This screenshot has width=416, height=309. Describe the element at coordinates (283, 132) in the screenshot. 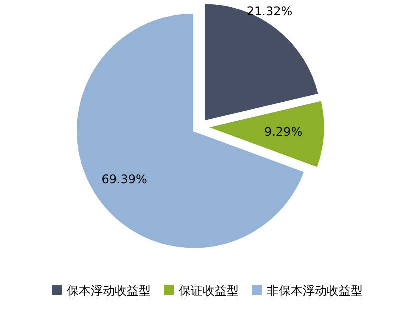

I see `data-label: 9.29%` at that location.